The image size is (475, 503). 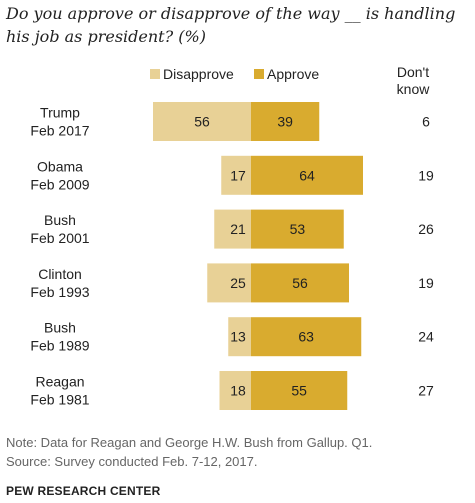 I want to click on approve-value: 56, so click(x=300, y=283).